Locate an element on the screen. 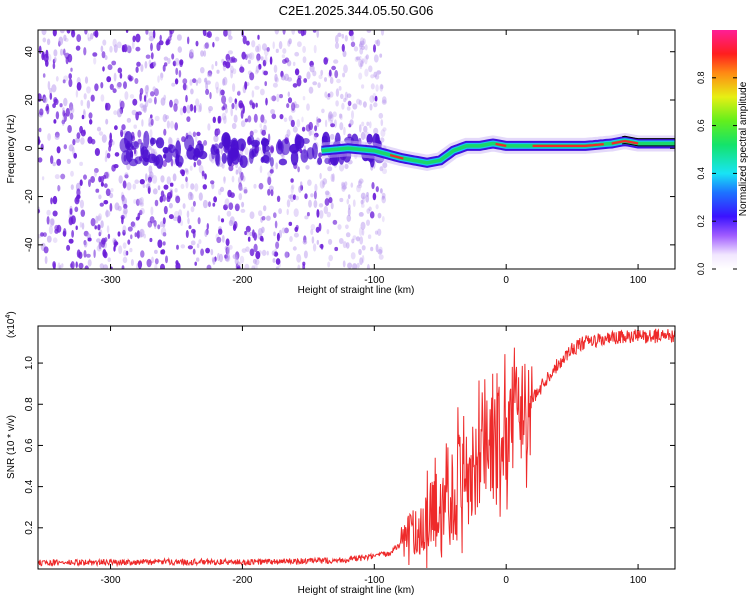  colorbar-ticks: 0.0 0.2 0.4 0.6 0.8 is located at coordinates (716, 173).